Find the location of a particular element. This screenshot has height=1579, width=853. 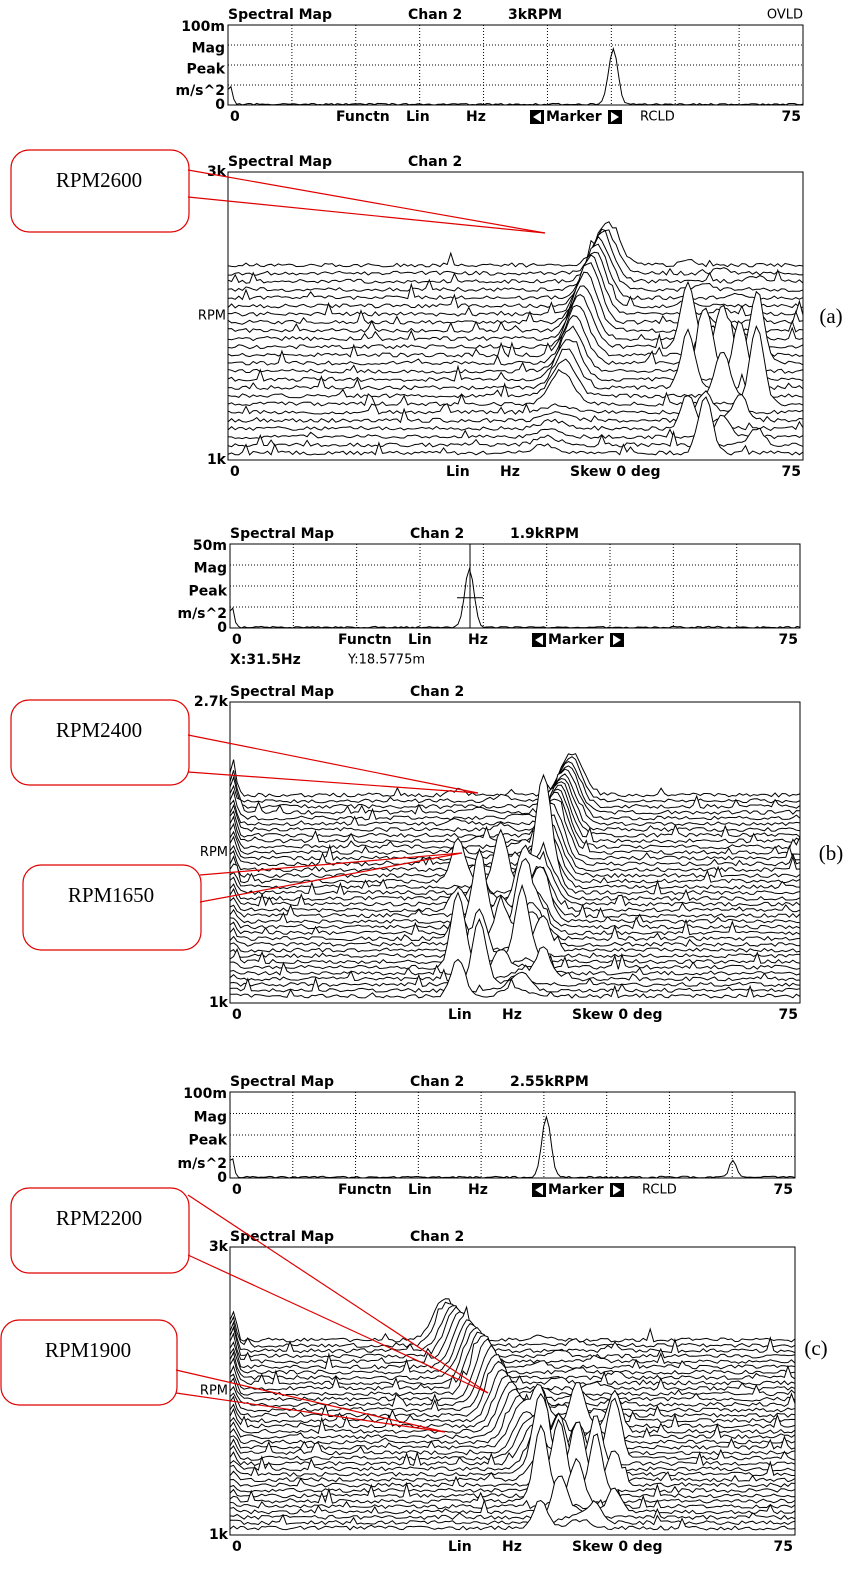

spectrum-rpm: 1.9kRPM is located at coordinates (544, 534).